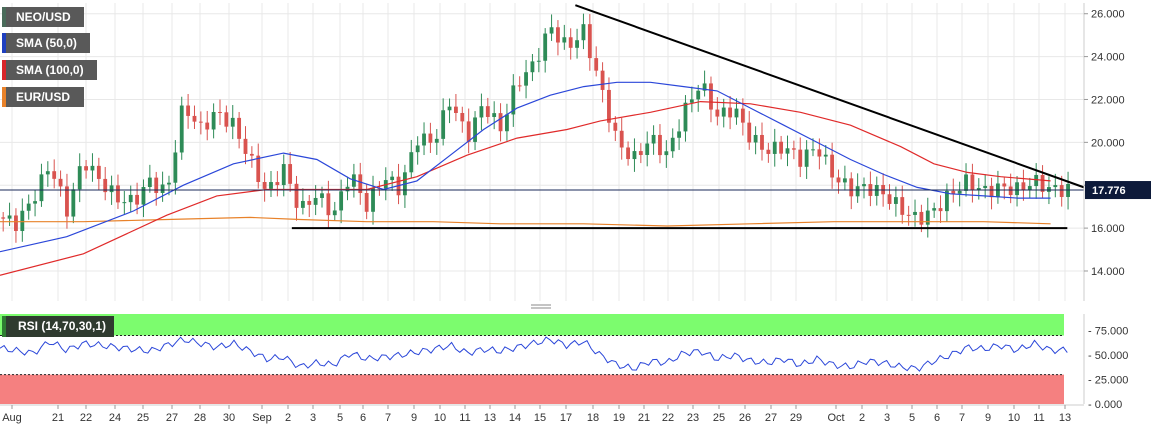 Image resolution: width=1153 pixels, height=430 pixels. I want to click on rsi-legend: RSI (14,70,30,1), so click(58, 326).